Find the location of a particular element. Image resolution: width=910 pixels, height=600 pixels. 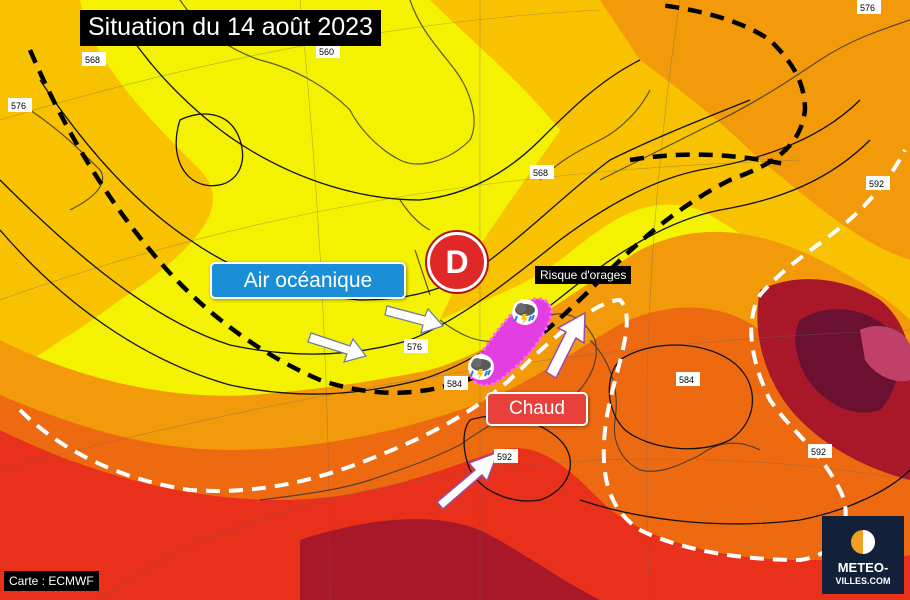

risque-orages-label: Risque d'orages is located at coordinates (583, 275).